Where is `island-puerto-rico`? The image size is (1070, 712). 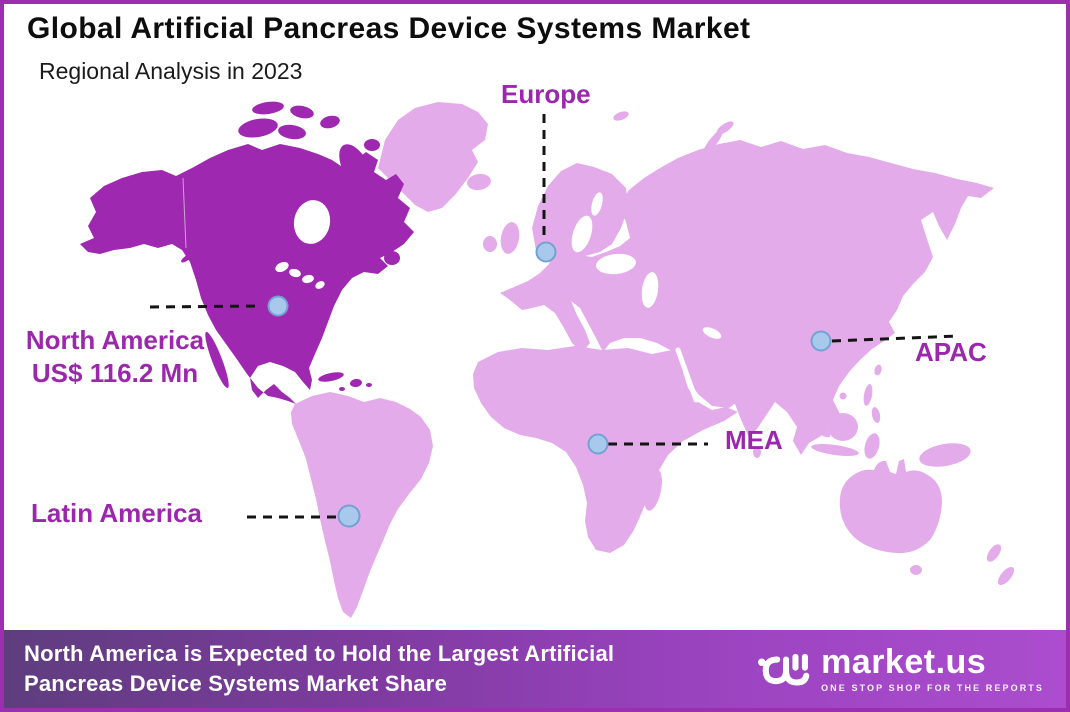 island-puerto-rico is located at coordinates (369, 385).